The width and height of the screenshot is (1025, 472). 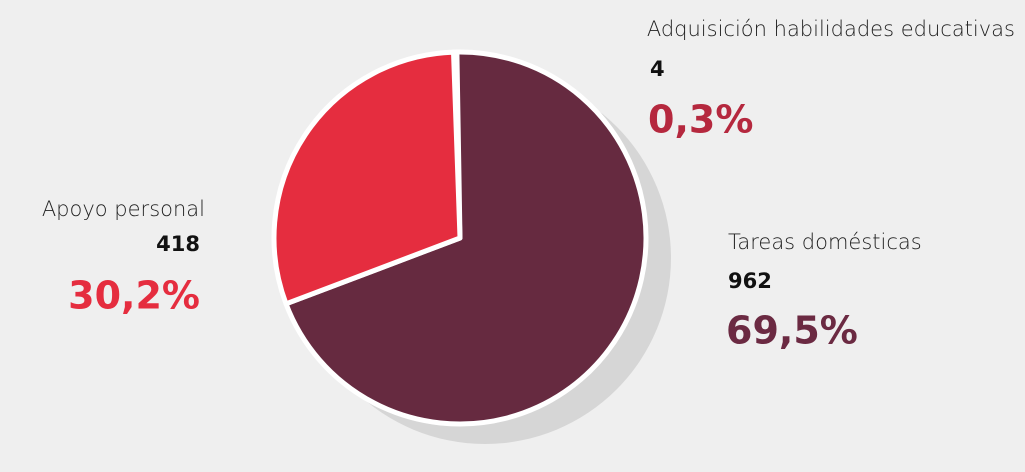 I want to click on pie-slice, so click(x=367, y=178).